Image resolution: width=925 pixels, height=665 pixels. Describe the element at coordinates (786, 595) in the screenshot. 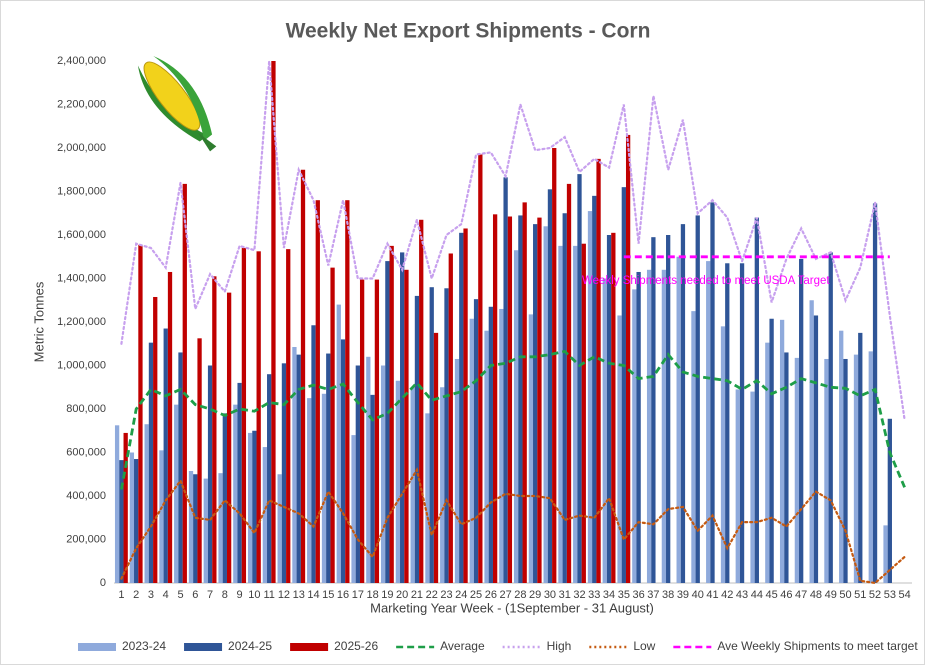

I see `x-tick-label: 46` at that location.